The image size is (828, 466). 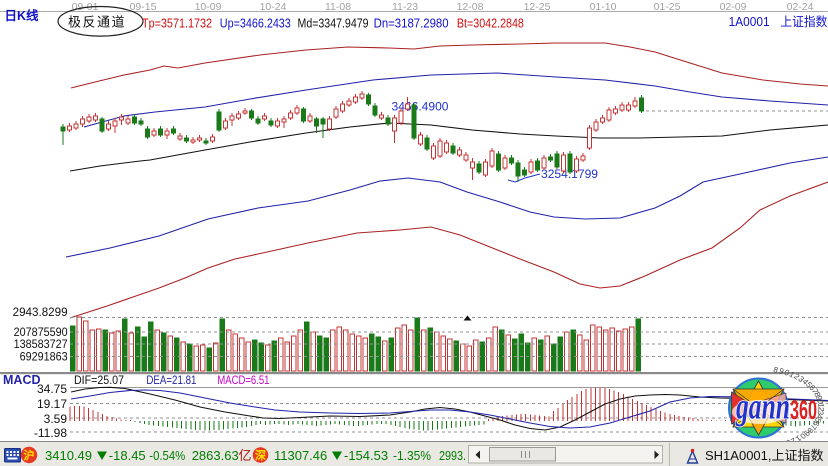 I want to click on svg-text: 207875590, so click(x=41, y=332).